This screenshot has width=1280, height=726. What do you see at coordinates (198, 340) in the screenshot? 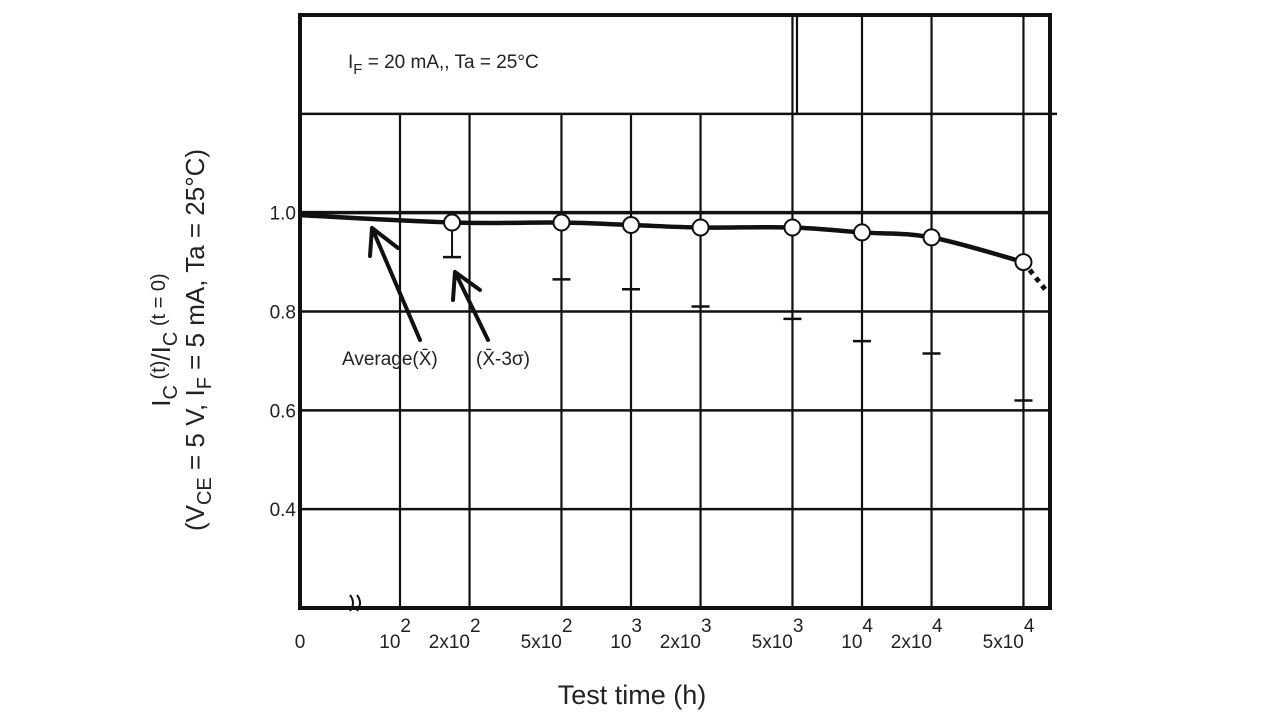
I see `y-axis-label-line2: (VCE = 5 V, IF = 5 mA, Ta = 25°C)` at bounding box center [198, 340].